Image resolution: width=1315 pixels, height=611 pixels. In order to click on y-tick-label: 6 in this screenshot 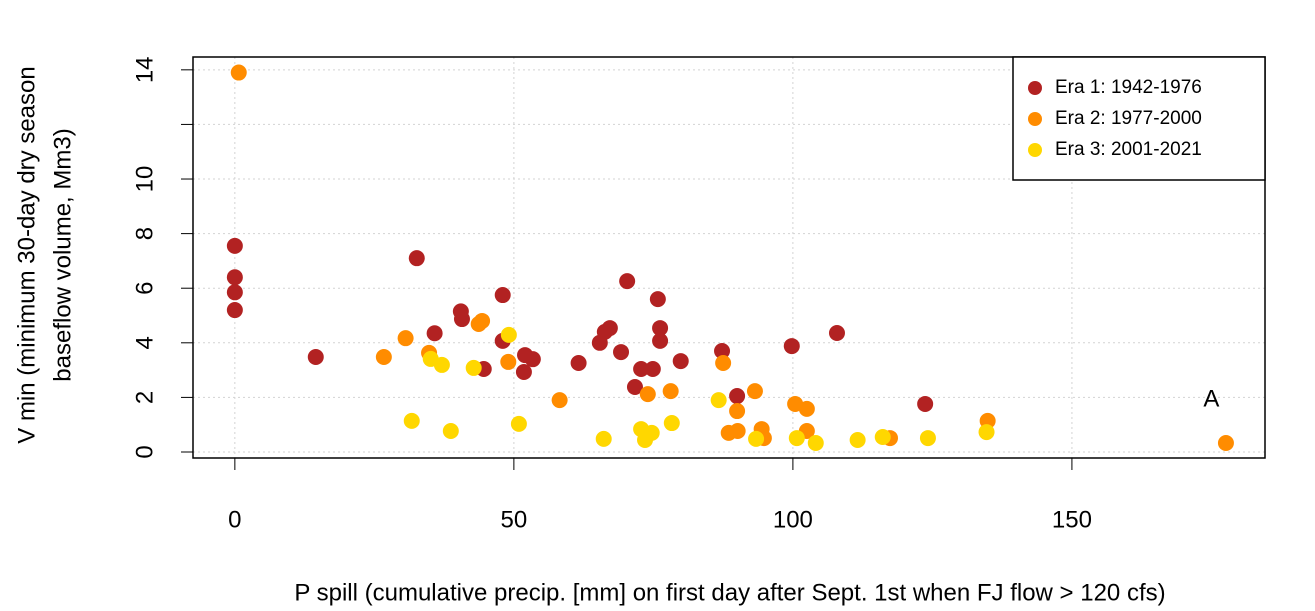, I will do `click(144, 288)`.